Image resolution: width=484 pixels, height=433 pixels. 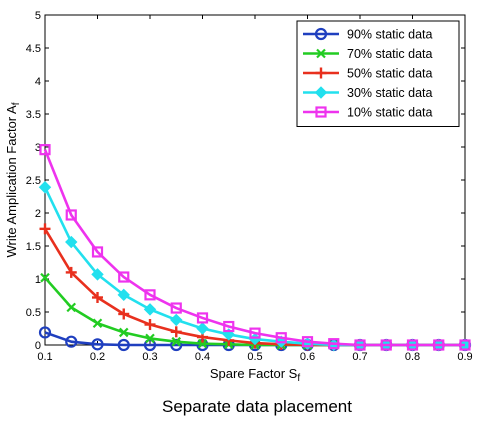 I want to click on x-axis-label-subscript: f, so click(x=298, y=378).